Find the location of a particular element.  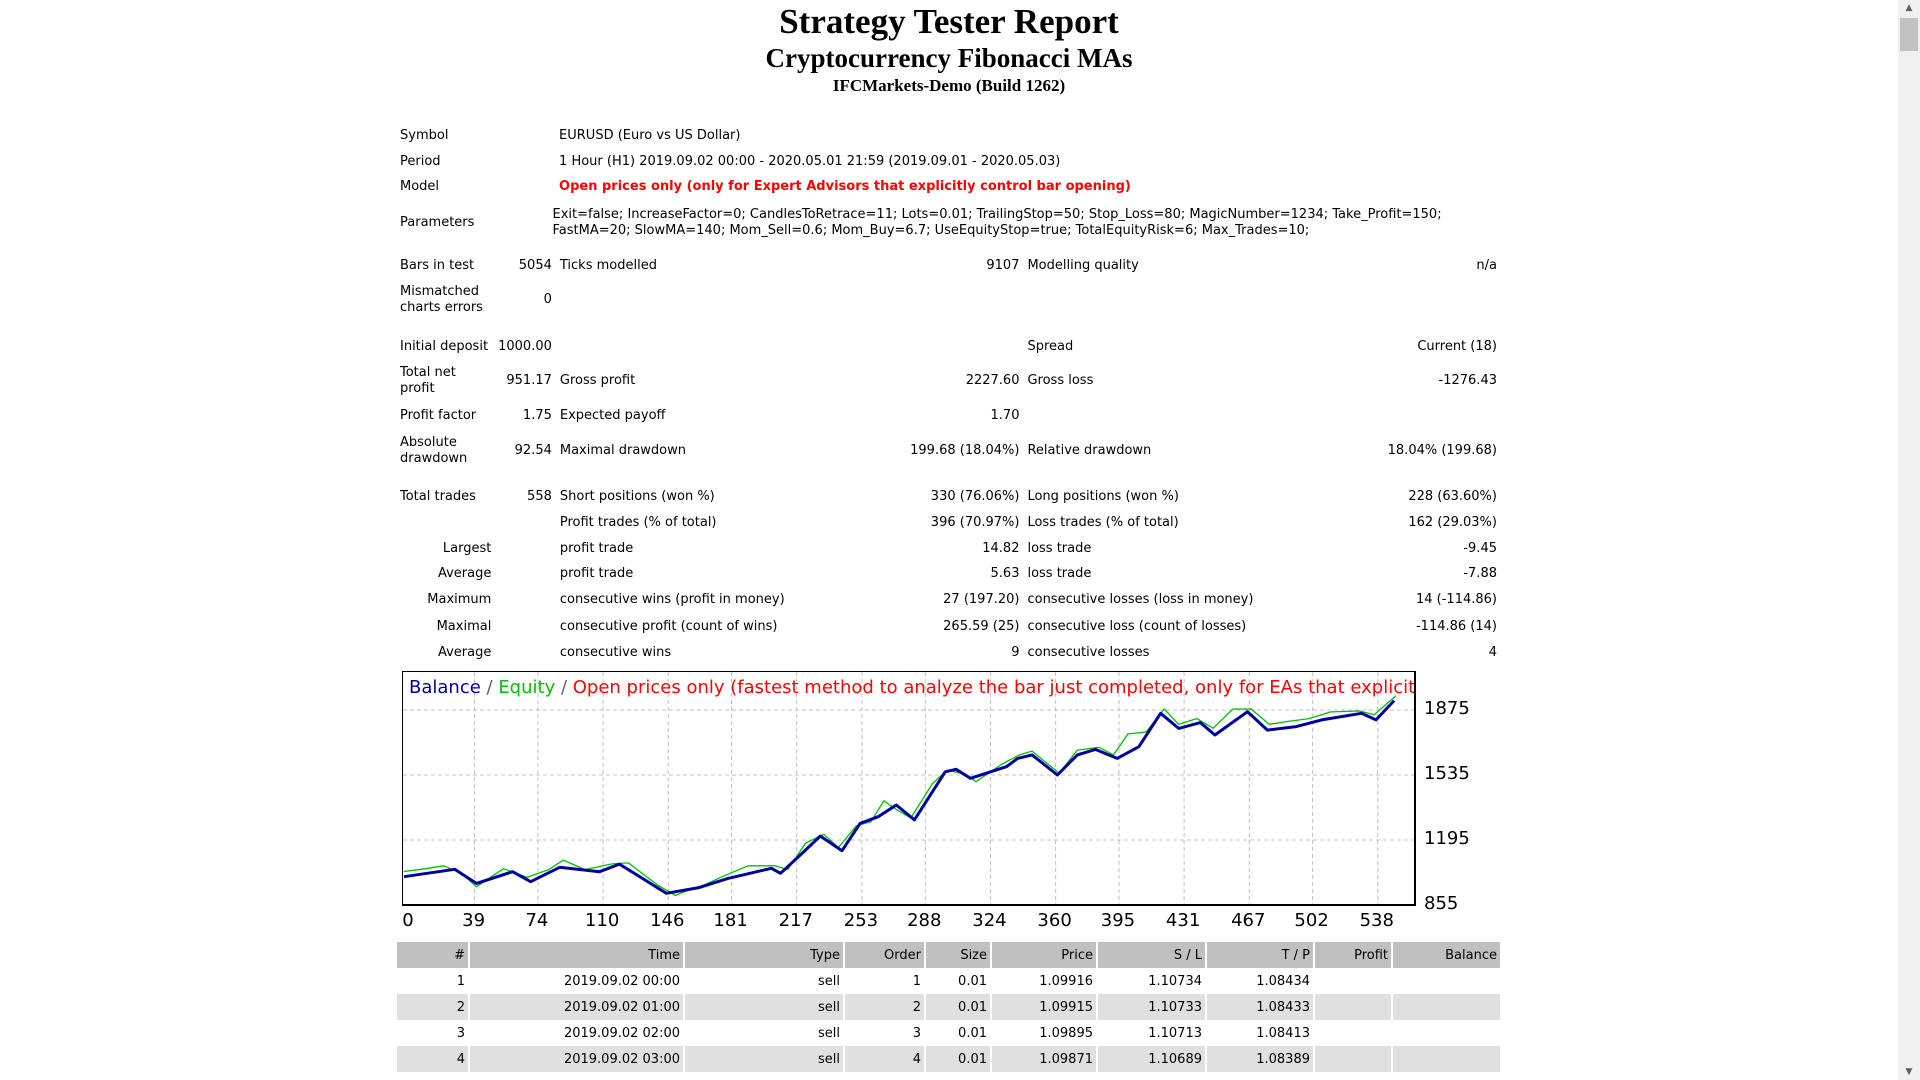

stat-value: 18.04% (199.68) is located at coordinates (1442, 450).